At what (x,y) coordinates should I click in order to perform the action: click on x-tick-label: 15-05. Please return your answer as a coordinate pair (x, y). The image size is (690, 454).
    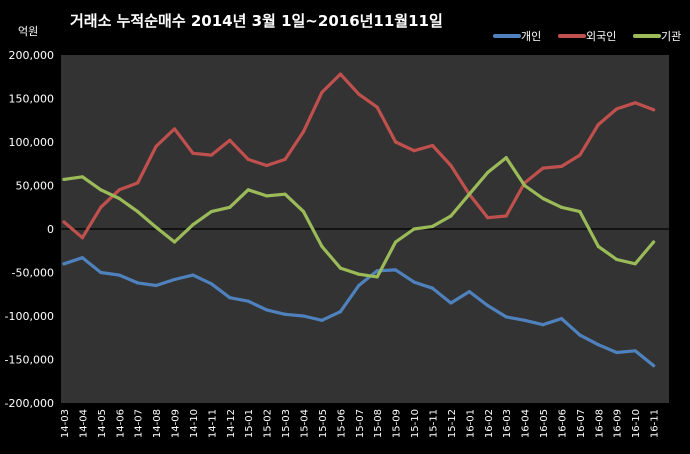
    Looking at the image, I should click on (323, 423).